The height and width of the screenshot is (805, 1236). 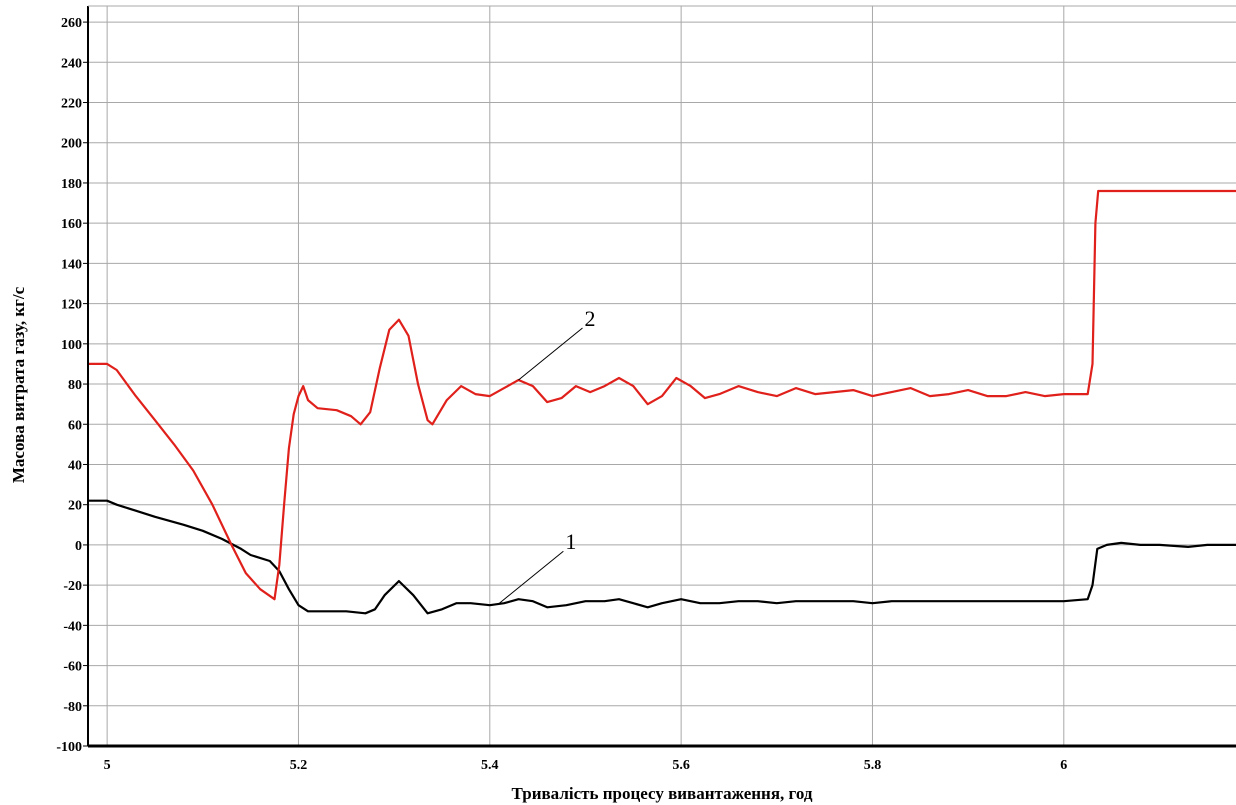 I want to click on y-tick-label: 180, so click(x=71, y=184).